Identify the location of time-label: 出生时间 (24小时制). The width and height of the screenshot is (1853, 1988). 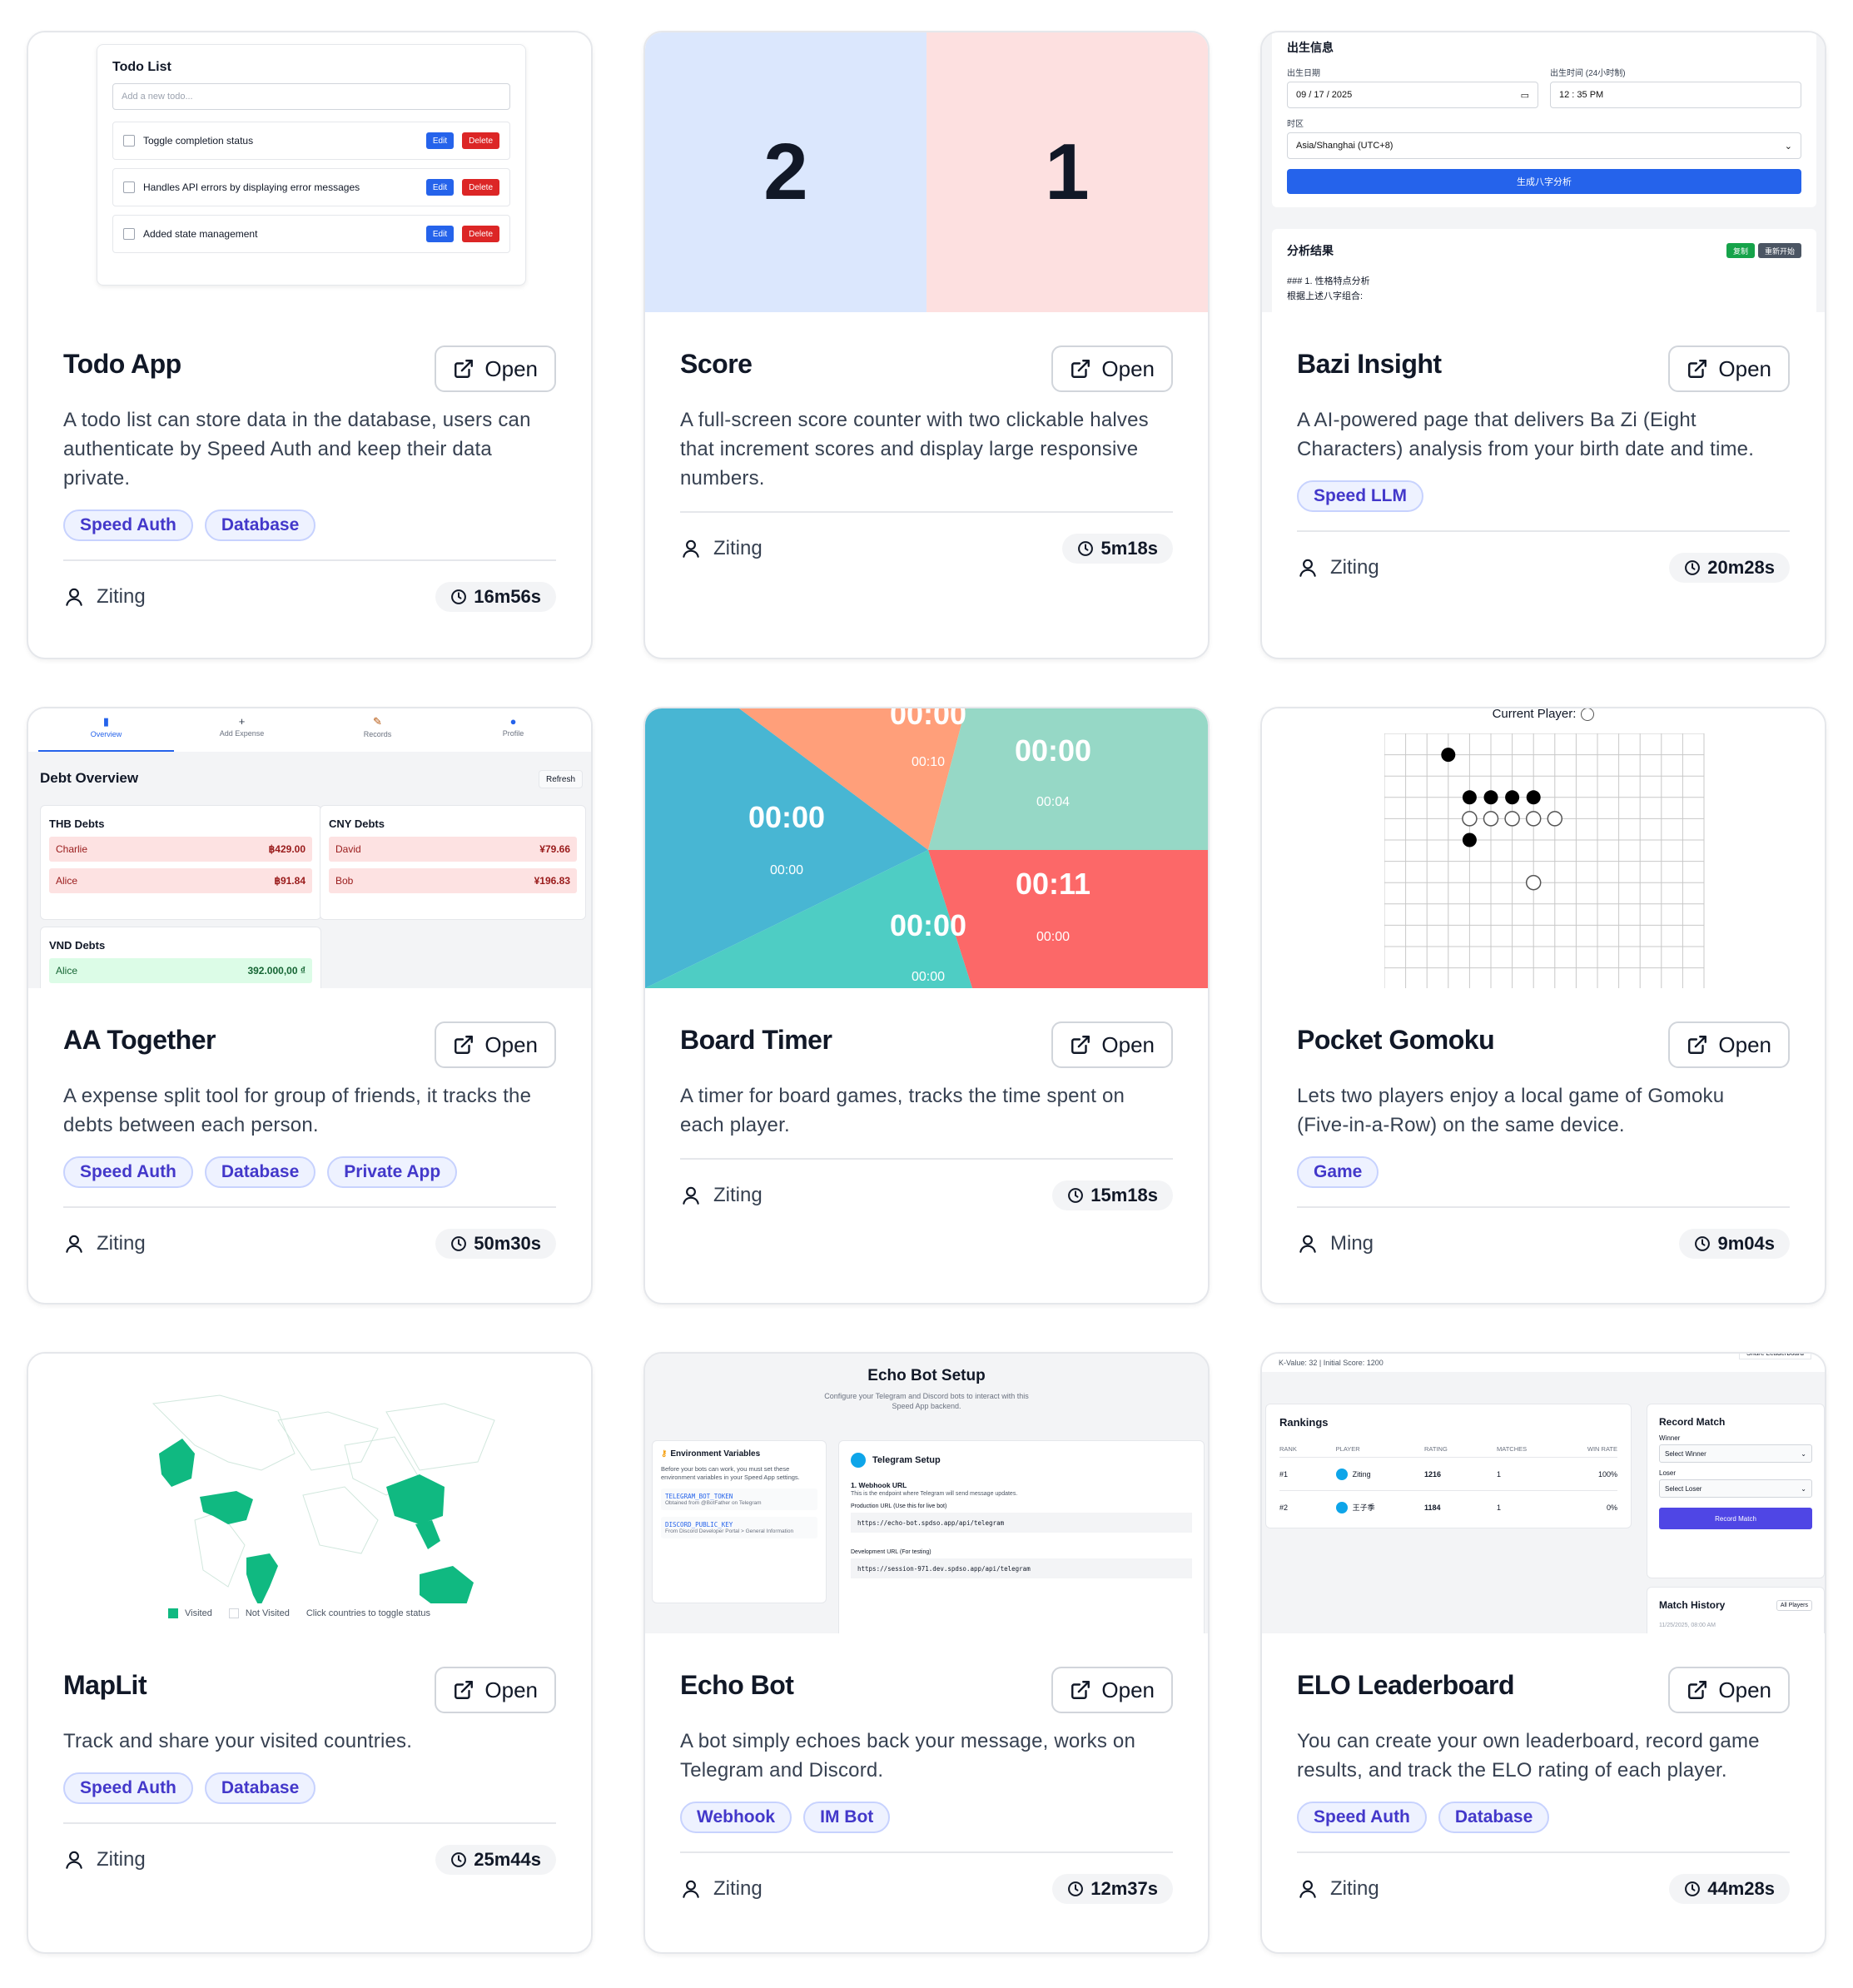
(1588, 73).